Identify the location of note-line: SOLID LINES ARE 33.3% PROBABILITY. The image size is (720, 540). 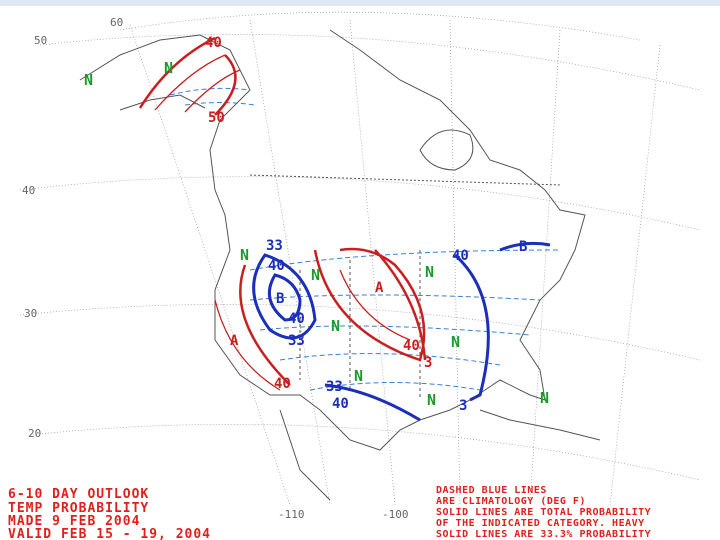
(543, 534).